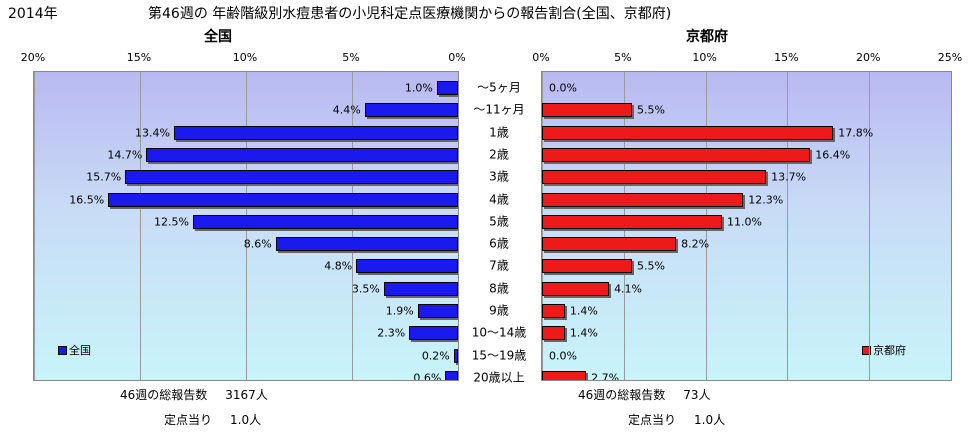 This screenshot has width=968, height=432. What do you see at coordinates (125, 155) in the screenshot?
I see `national-data-label: 14.7%` at bounding box center [125, 155].